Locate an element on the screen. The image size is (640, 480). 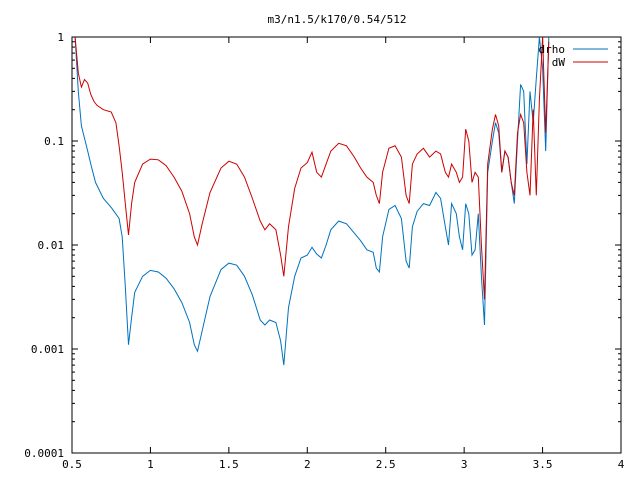
y-tick-label: 0.01 is located at coordinates (51, 245).